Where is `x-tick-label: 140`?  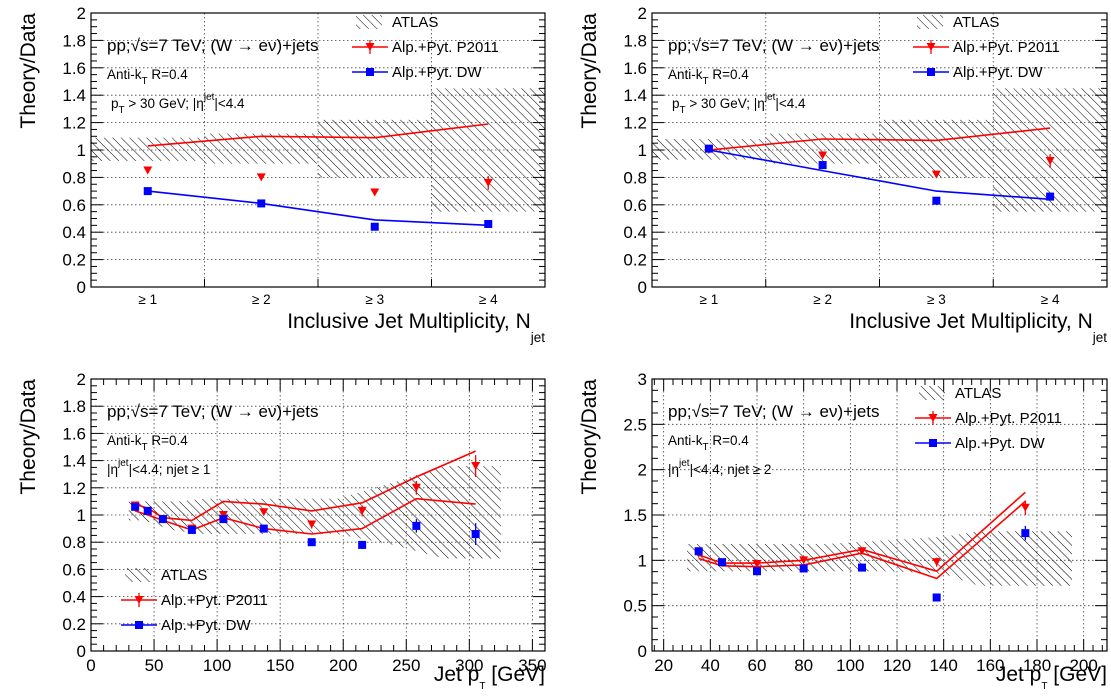
x-tick-label: 140 is located at coordinates (943, 665).